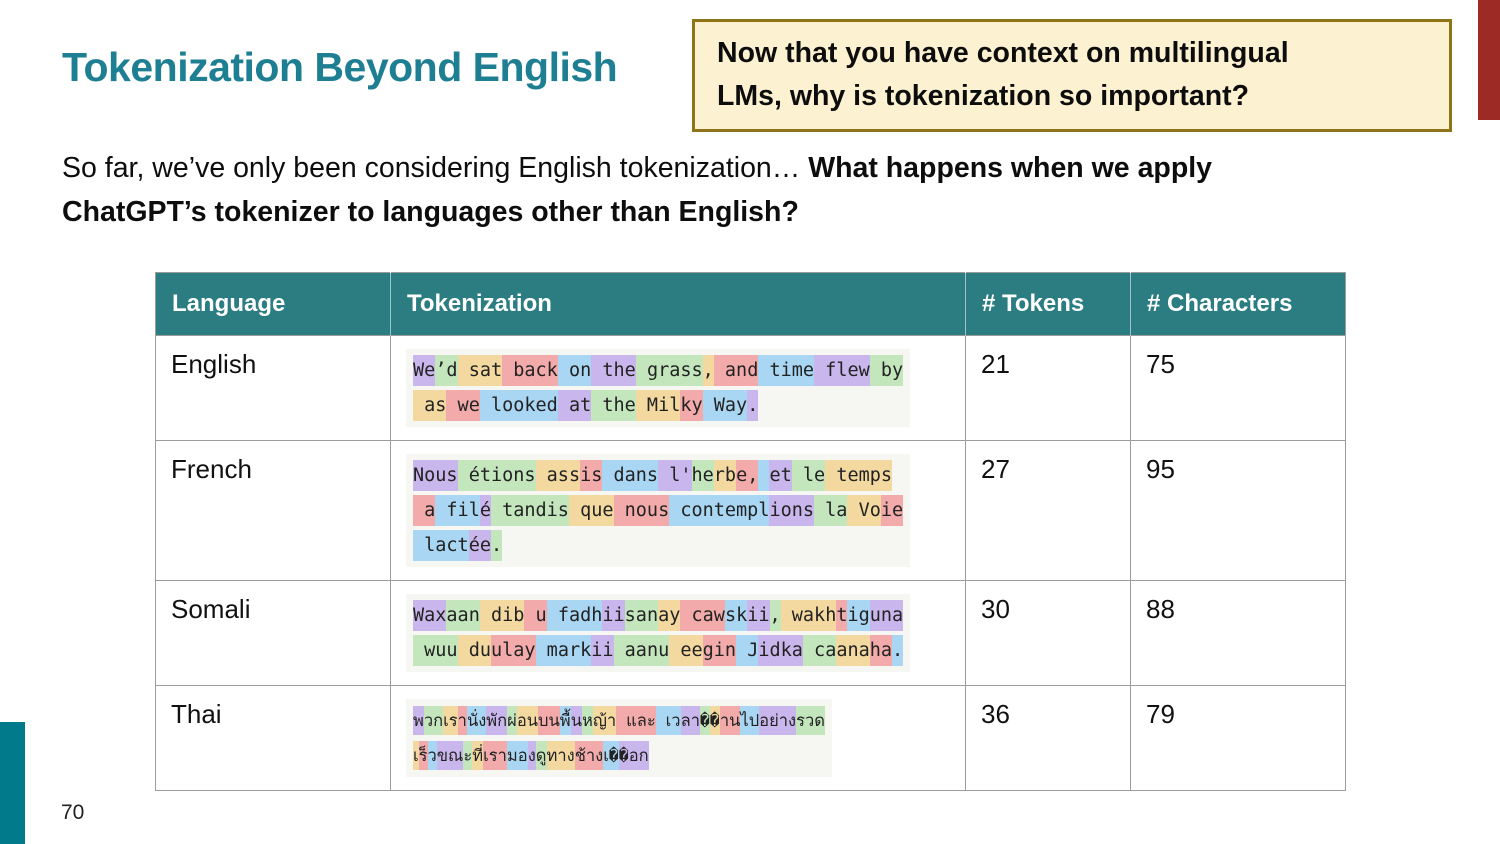 This screenshot has width=1500, height=844. I want to click on token: ca, so click(819, 650).